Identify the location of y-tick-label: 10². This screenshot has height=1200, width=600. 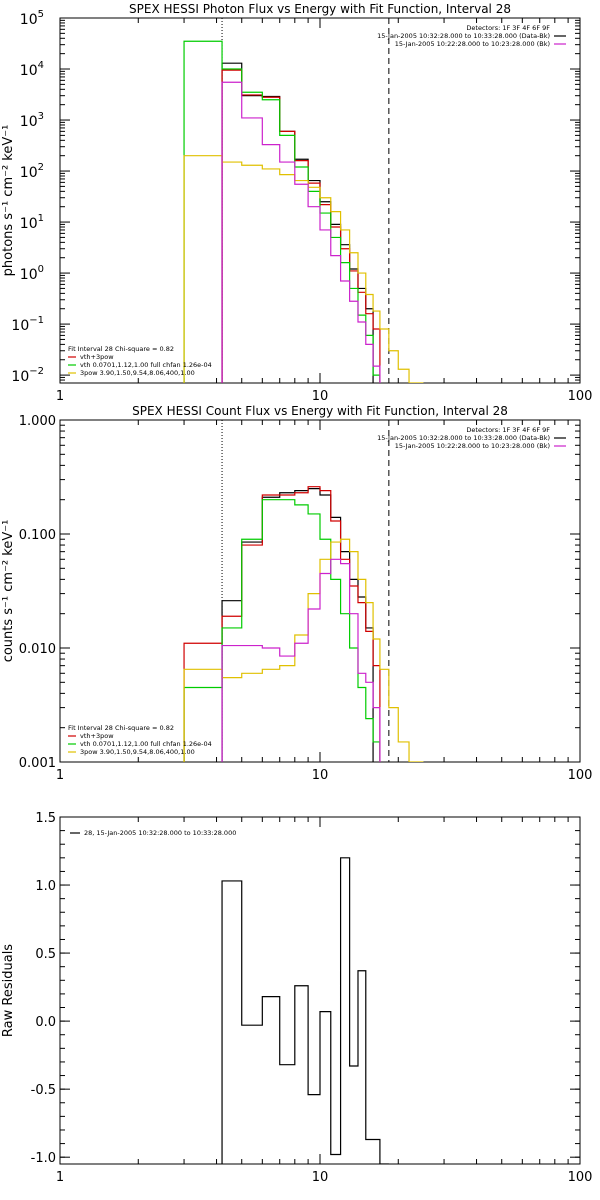
(32, 171).